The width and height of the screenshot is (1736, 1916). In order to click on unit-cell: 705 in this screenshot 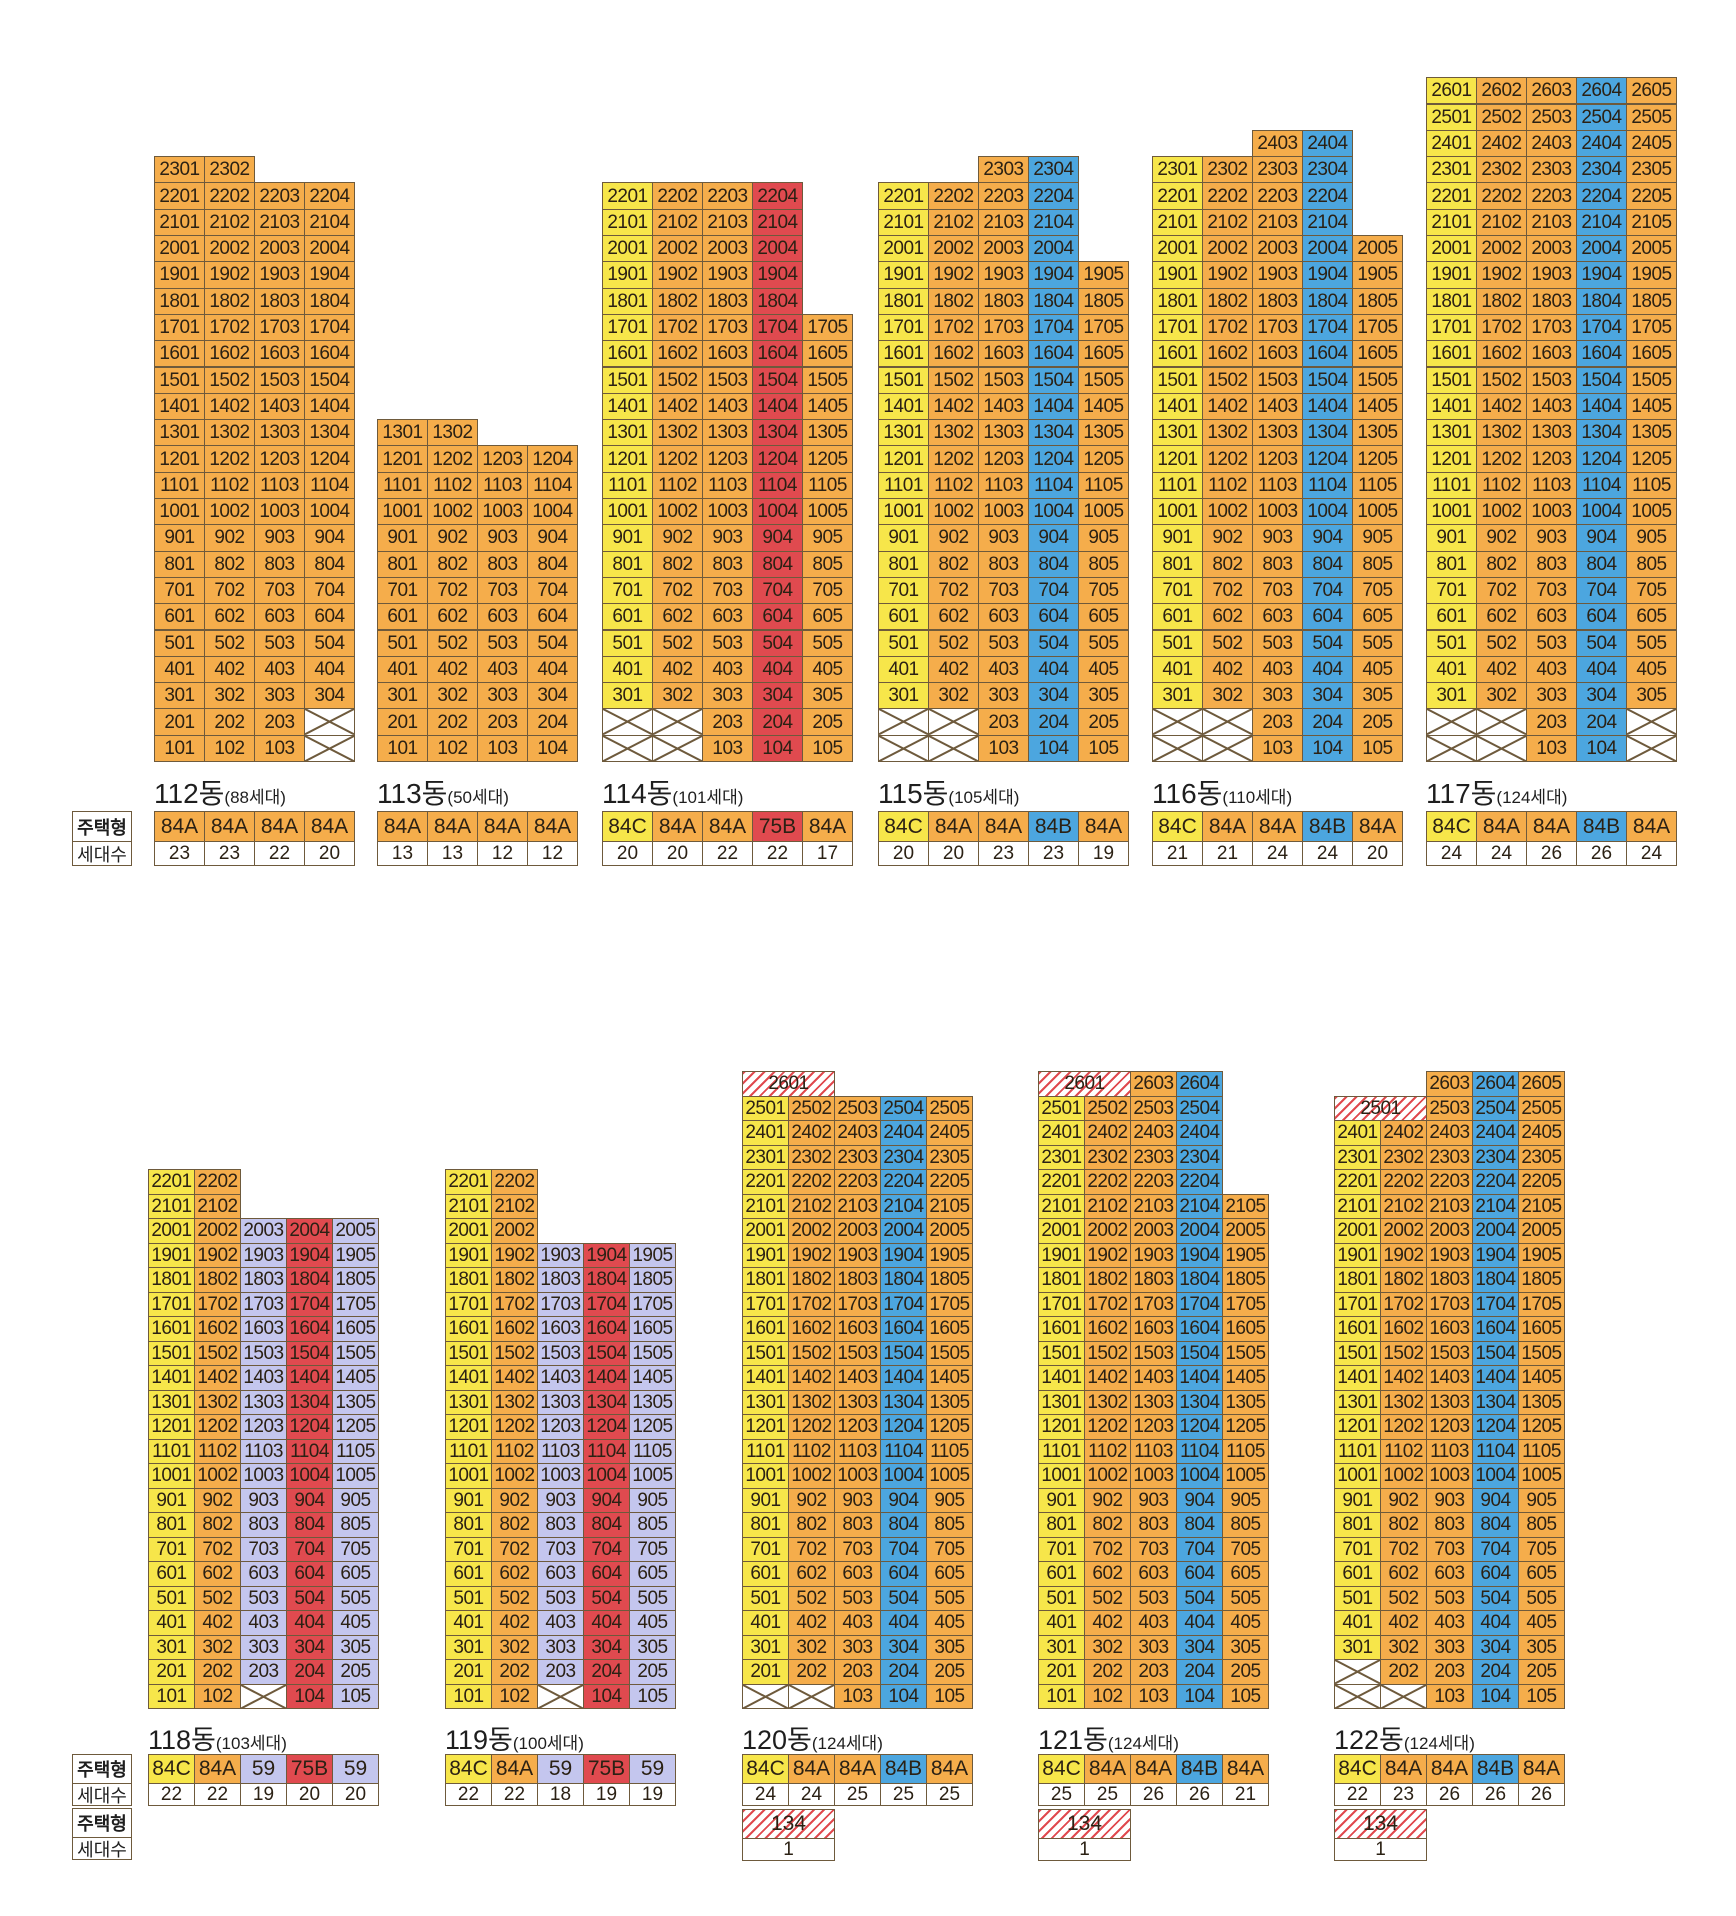, I will do `click(1103, 590)`.